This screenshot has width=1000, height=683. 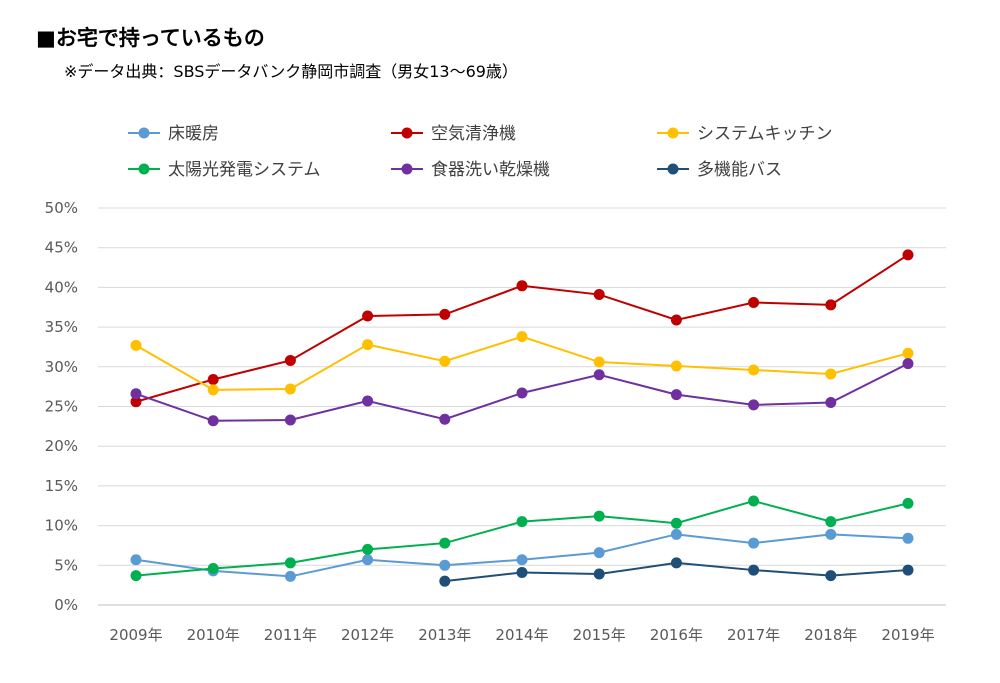 What do you see at coordinates (367, 635) in the screenshot?
I see `x-tick-label: 2012年` at bounding box center [367, 635].